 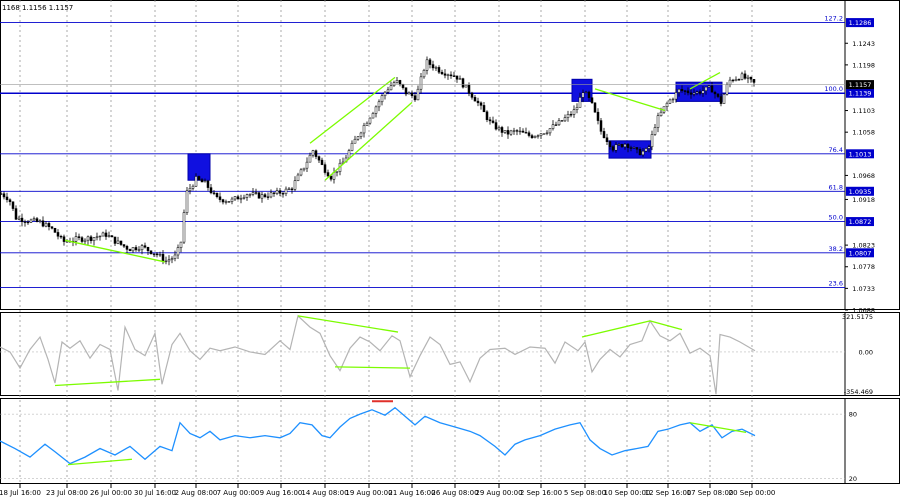 What do you see at coordinates (378, 435) in the screenshot?
I see `ind2-line` at bounding box center [378, 435].